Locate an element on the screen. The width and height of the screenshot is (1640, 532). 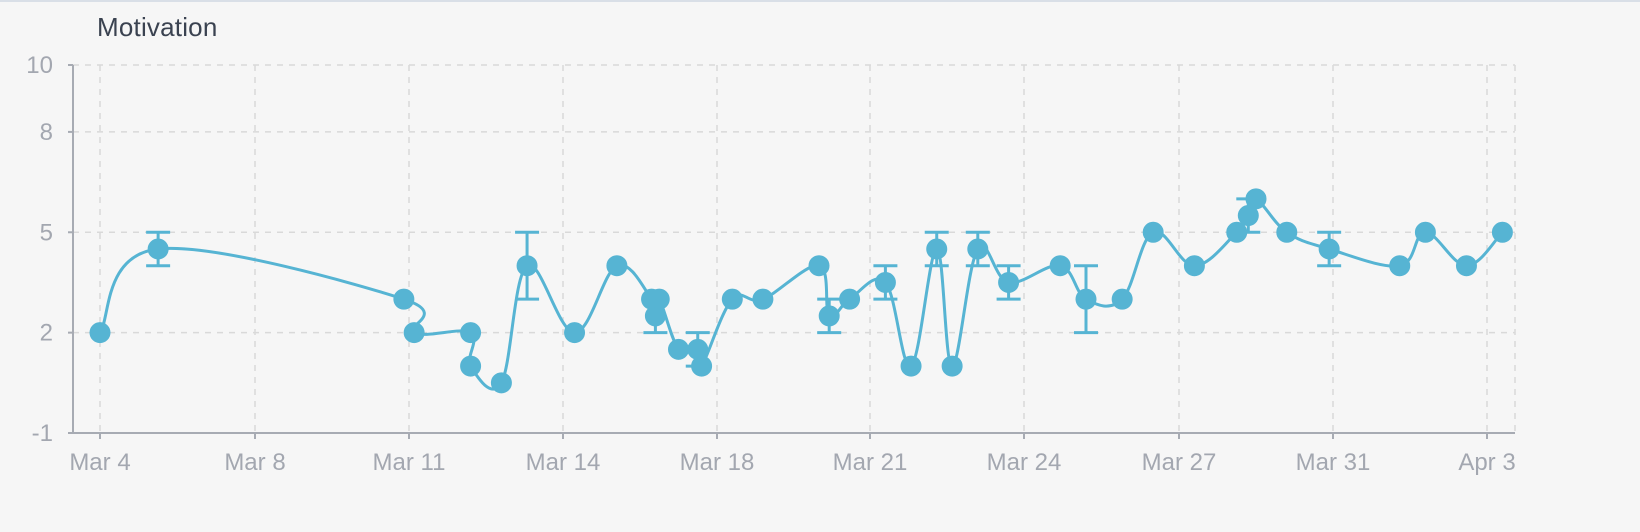
x-tick-label: Mar 31 is located at coordinates (1333, 462).